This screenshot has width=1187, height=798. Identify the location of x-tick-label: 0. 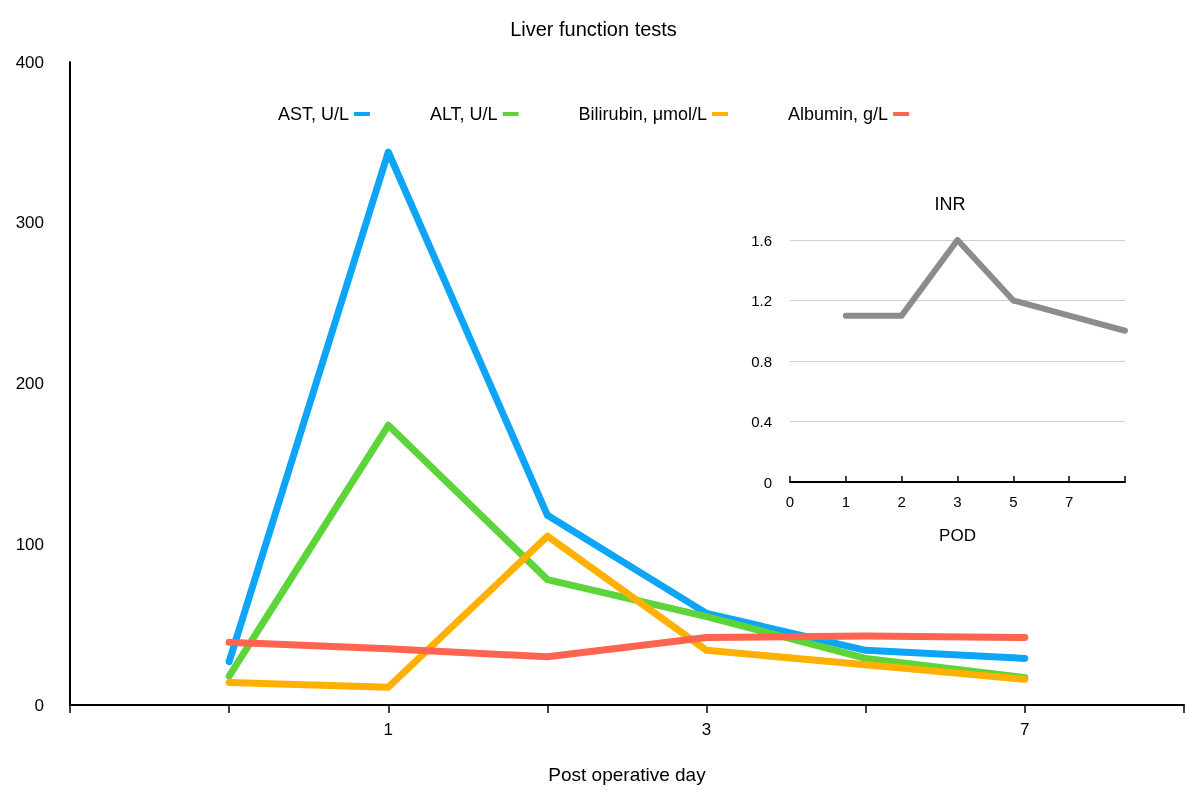
(790, 501).